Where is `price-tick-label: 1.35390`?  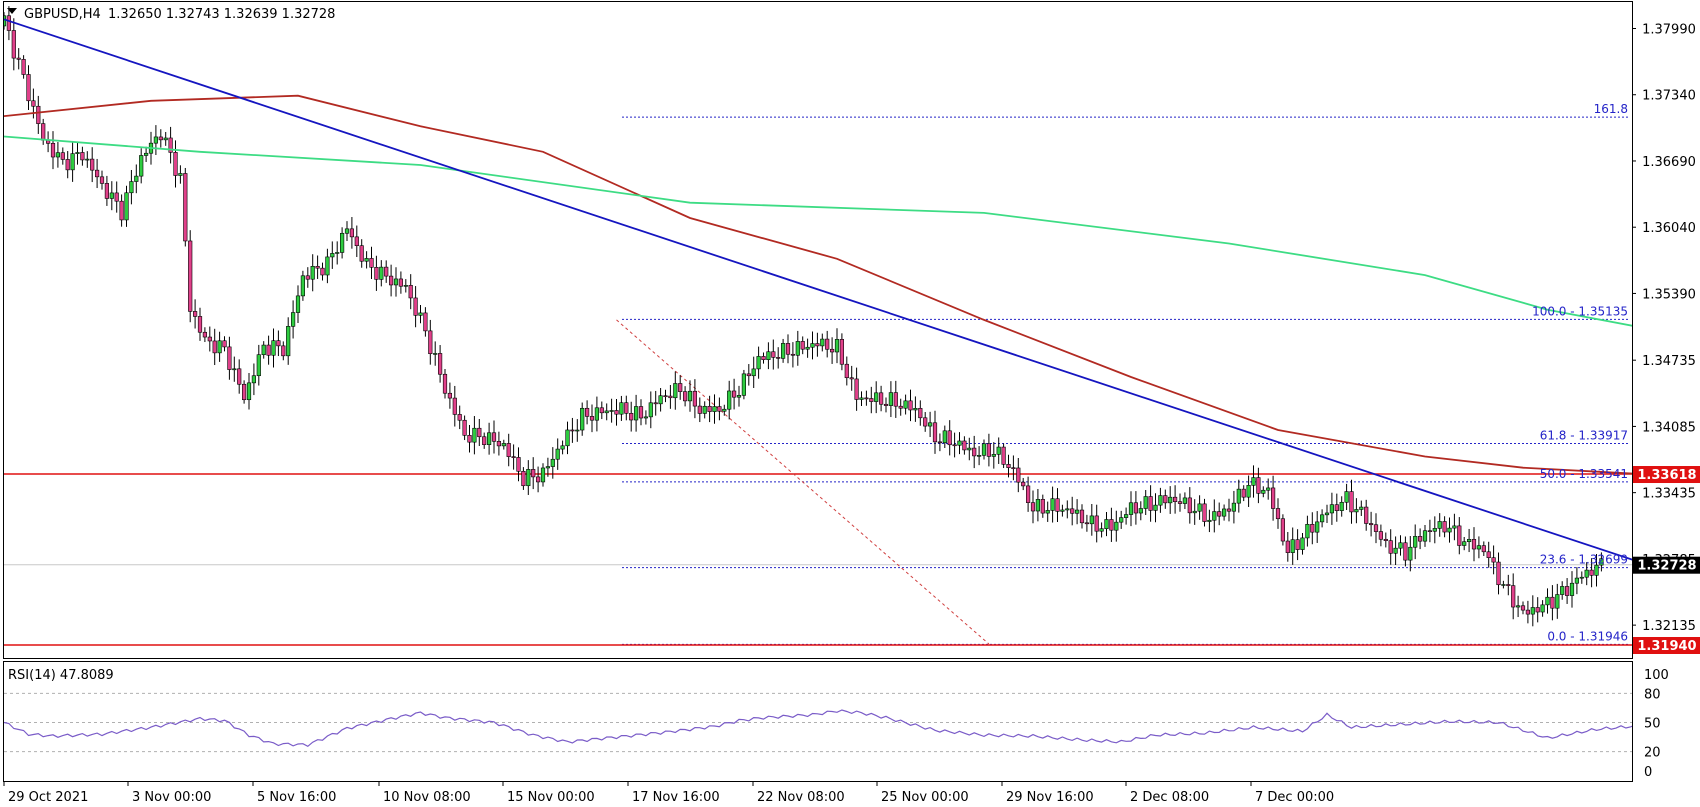
price-tick-label: 1.35390 is located at coordinates (1669, 294).